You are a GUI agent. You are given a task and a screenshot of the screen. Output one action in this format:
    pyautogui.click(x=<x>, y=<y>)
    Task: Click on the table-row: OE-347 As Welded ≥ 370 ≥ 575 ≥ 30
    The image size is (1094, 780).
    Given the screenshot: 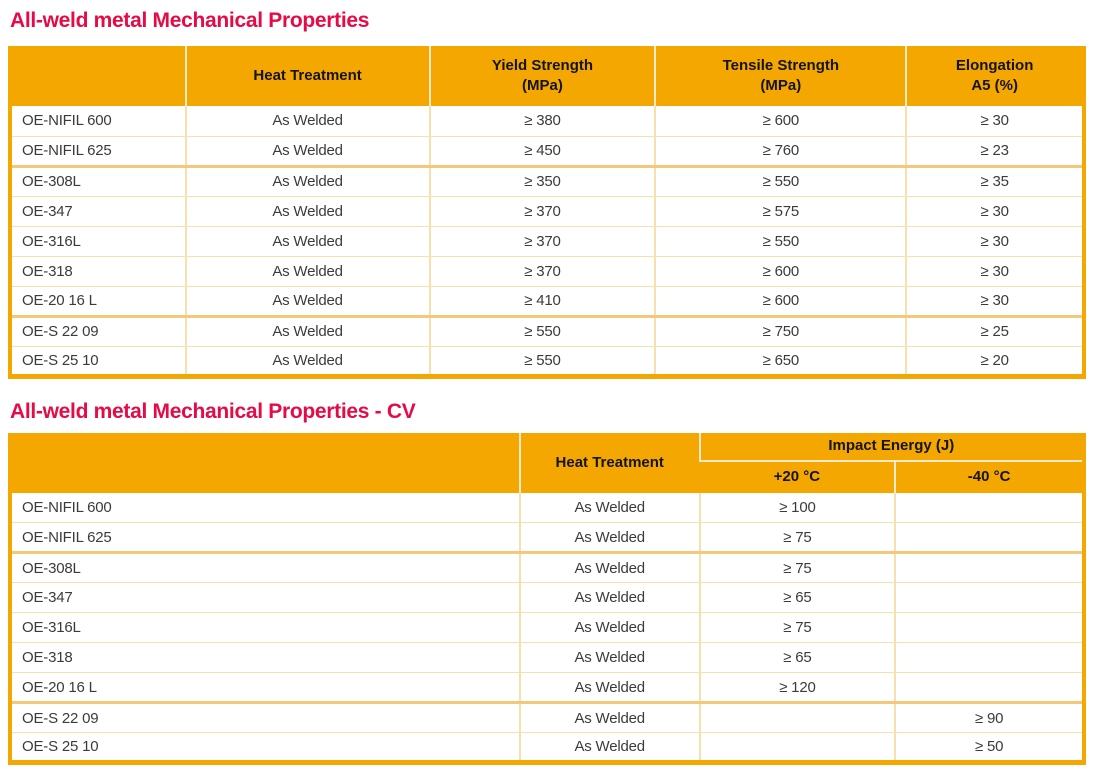 What is the action you would take?
    pyautogui.click(x=547, y=210)
    